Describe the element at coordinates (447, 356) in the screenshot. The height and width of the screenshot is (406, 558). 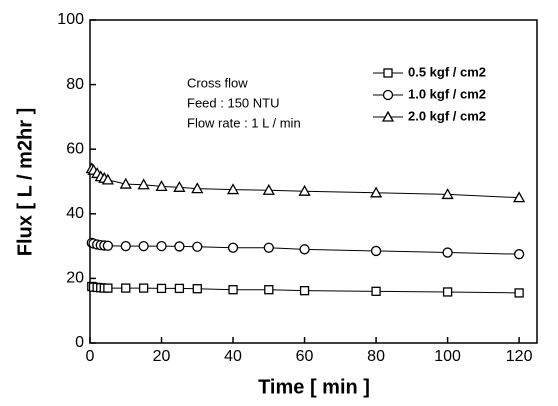
I see `x-tick-label: 100` at that location.